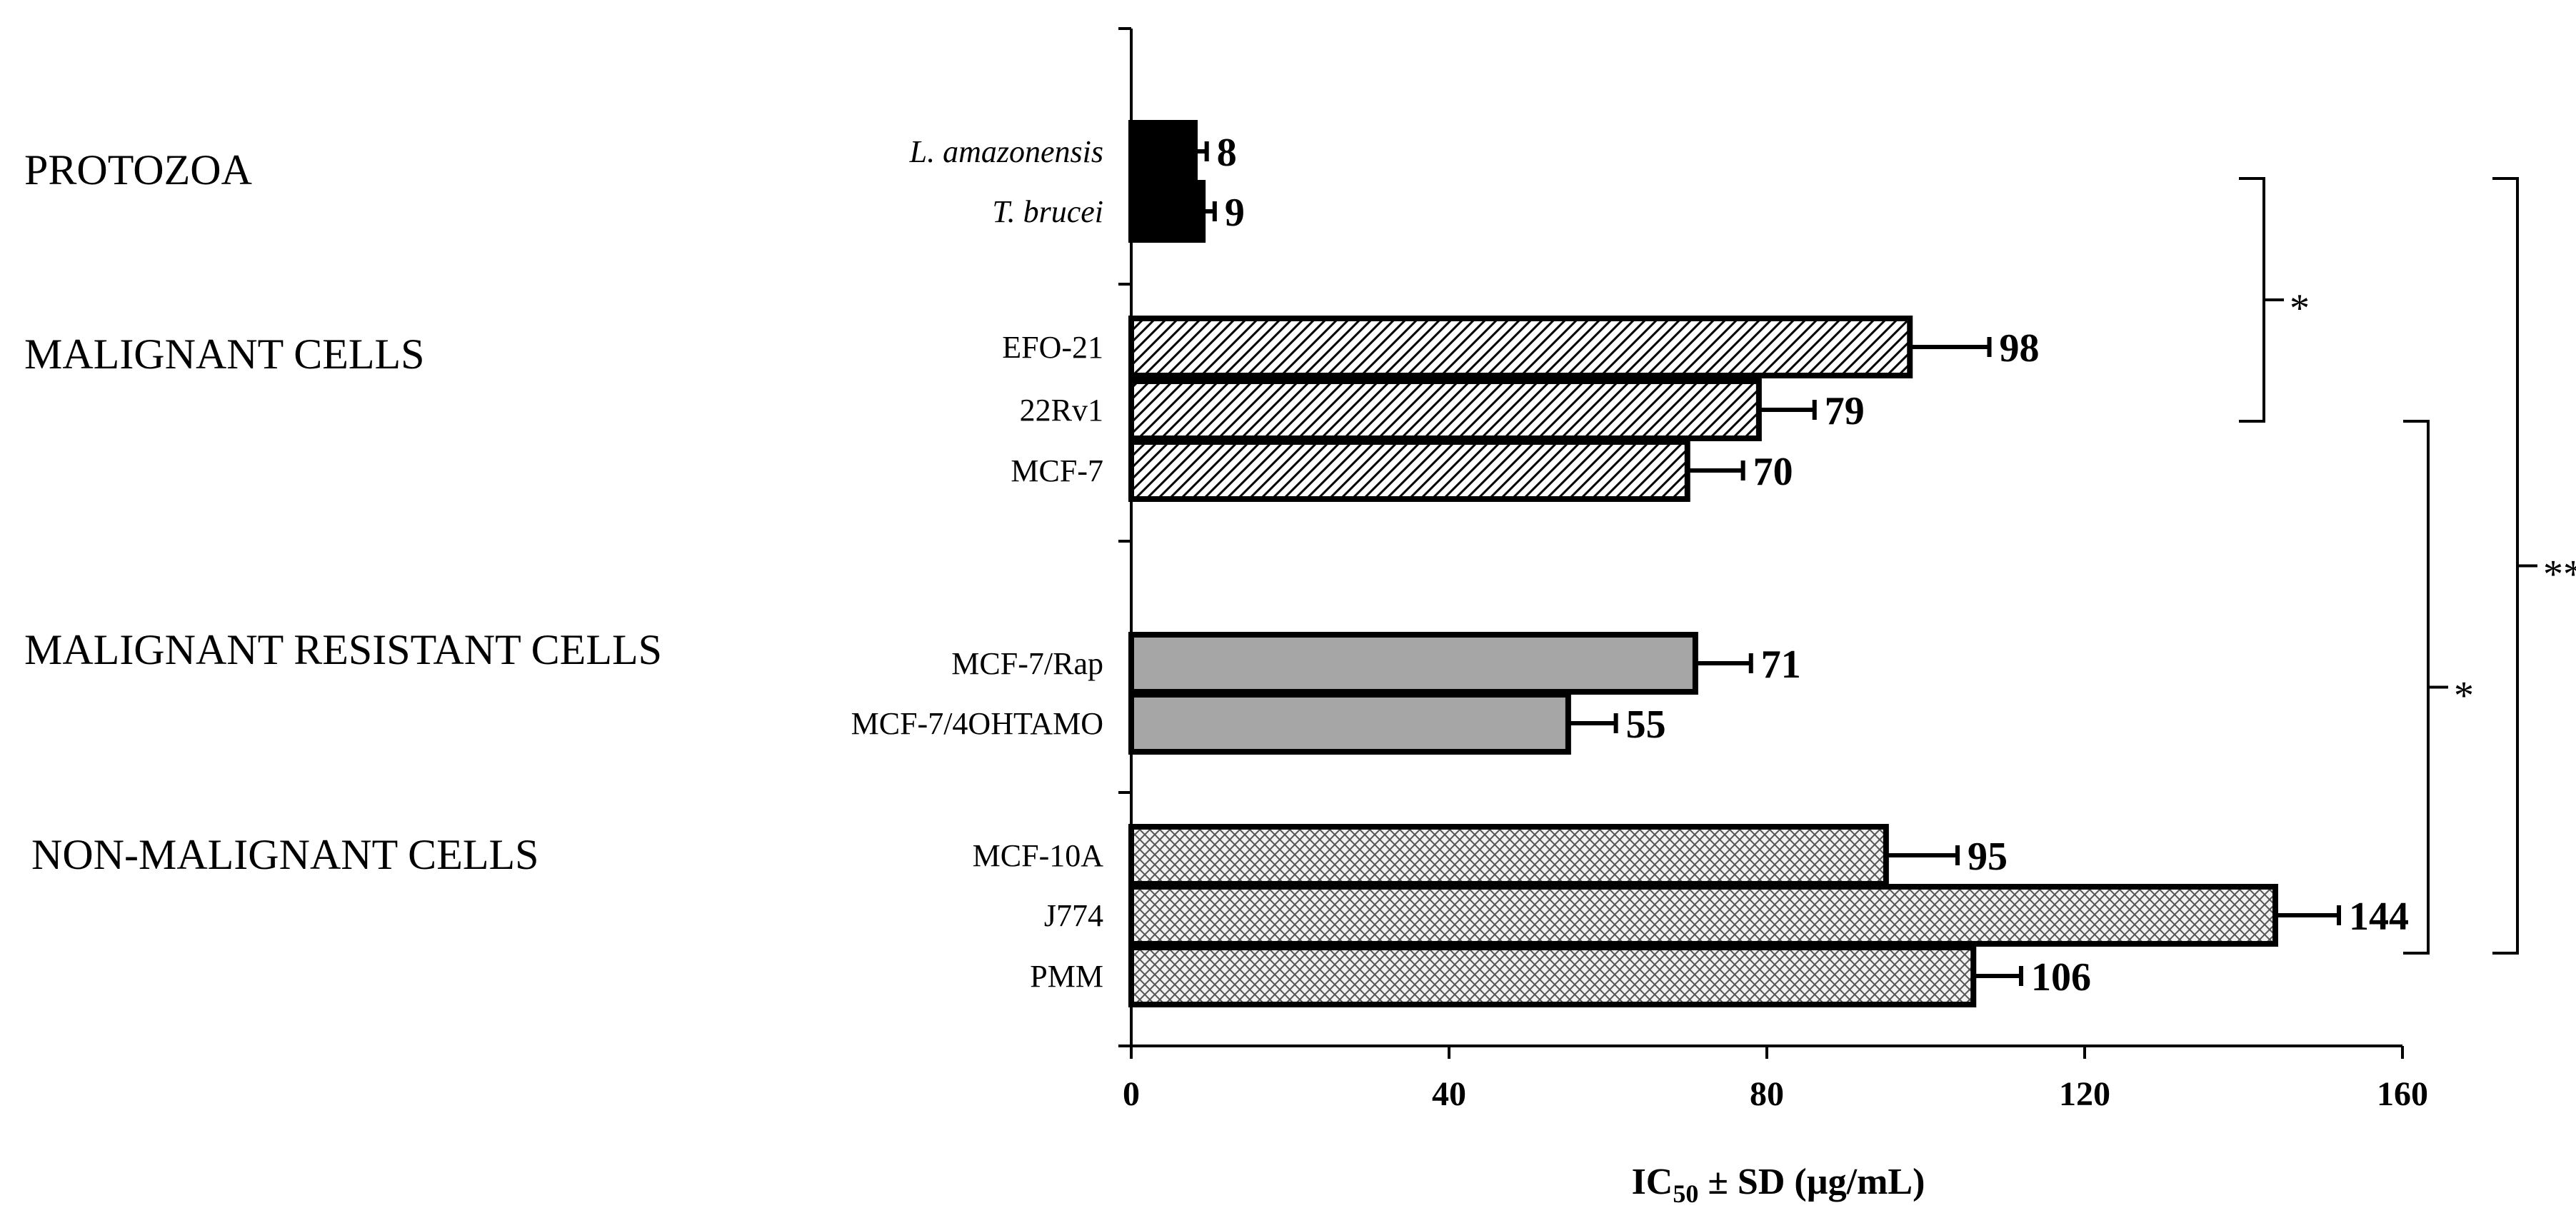  What do you see at coordinates (1778, 1185) in the screenshot?
I see `x-axis-title: IC50 ± SD (µg/mL)` at bounding box center [1778, 1185].